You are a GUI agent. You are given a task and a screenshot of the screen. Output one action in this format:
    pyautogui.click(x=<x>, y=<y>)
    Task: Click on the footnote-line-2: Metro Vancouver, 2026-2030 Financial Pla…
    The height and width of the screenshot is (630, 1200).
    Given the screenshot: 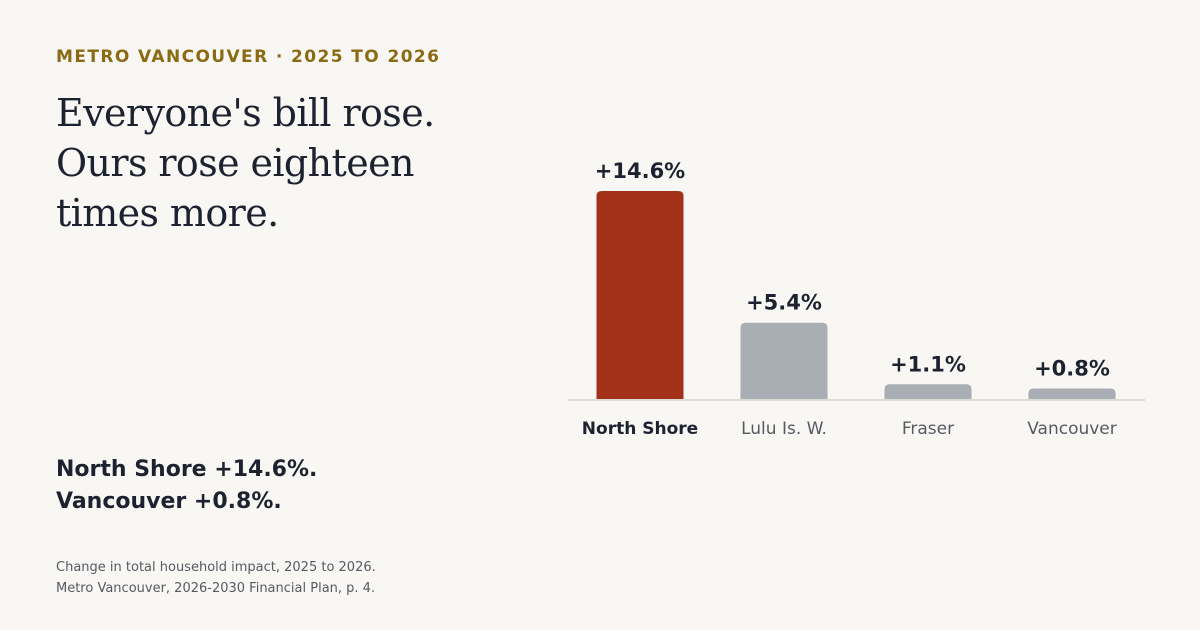 What is the action you would take?
    pyautogui.click(x=216, y=588)
    